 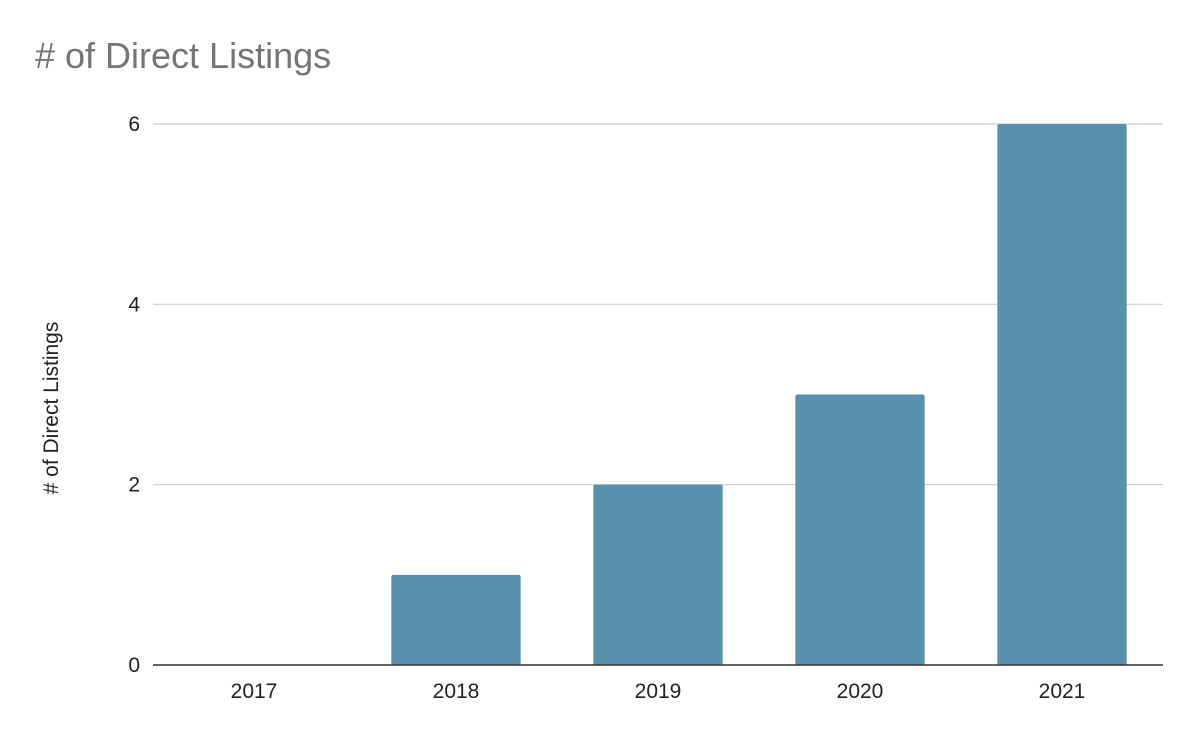 I want to click on x-tick-label: 2017, so click(x=254, y=691).